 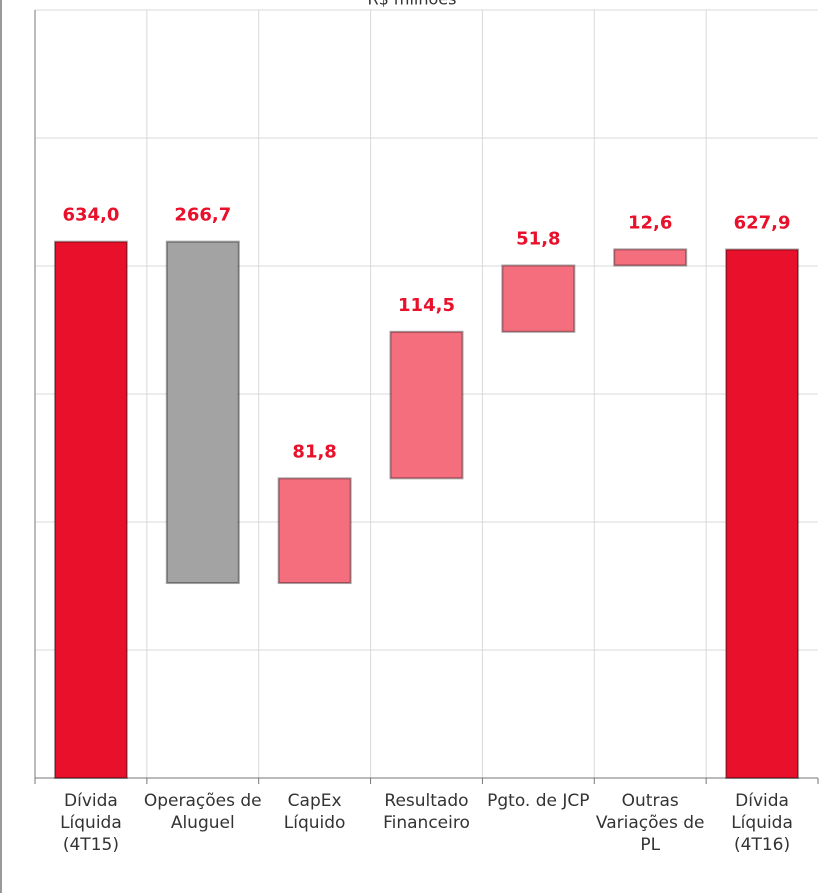 I want to click on x-tick-label: Dívida Líquida (4T16), so click(x=762, y=823).